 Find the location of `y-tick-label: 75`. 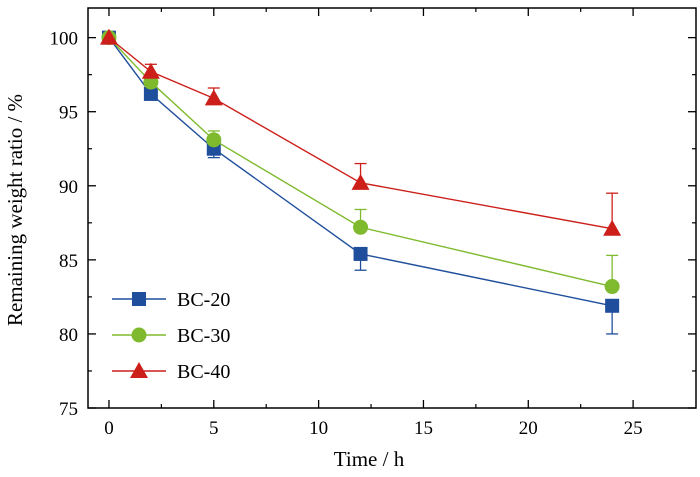

y-tick-label: 75 is located at coordinates (68, 409).